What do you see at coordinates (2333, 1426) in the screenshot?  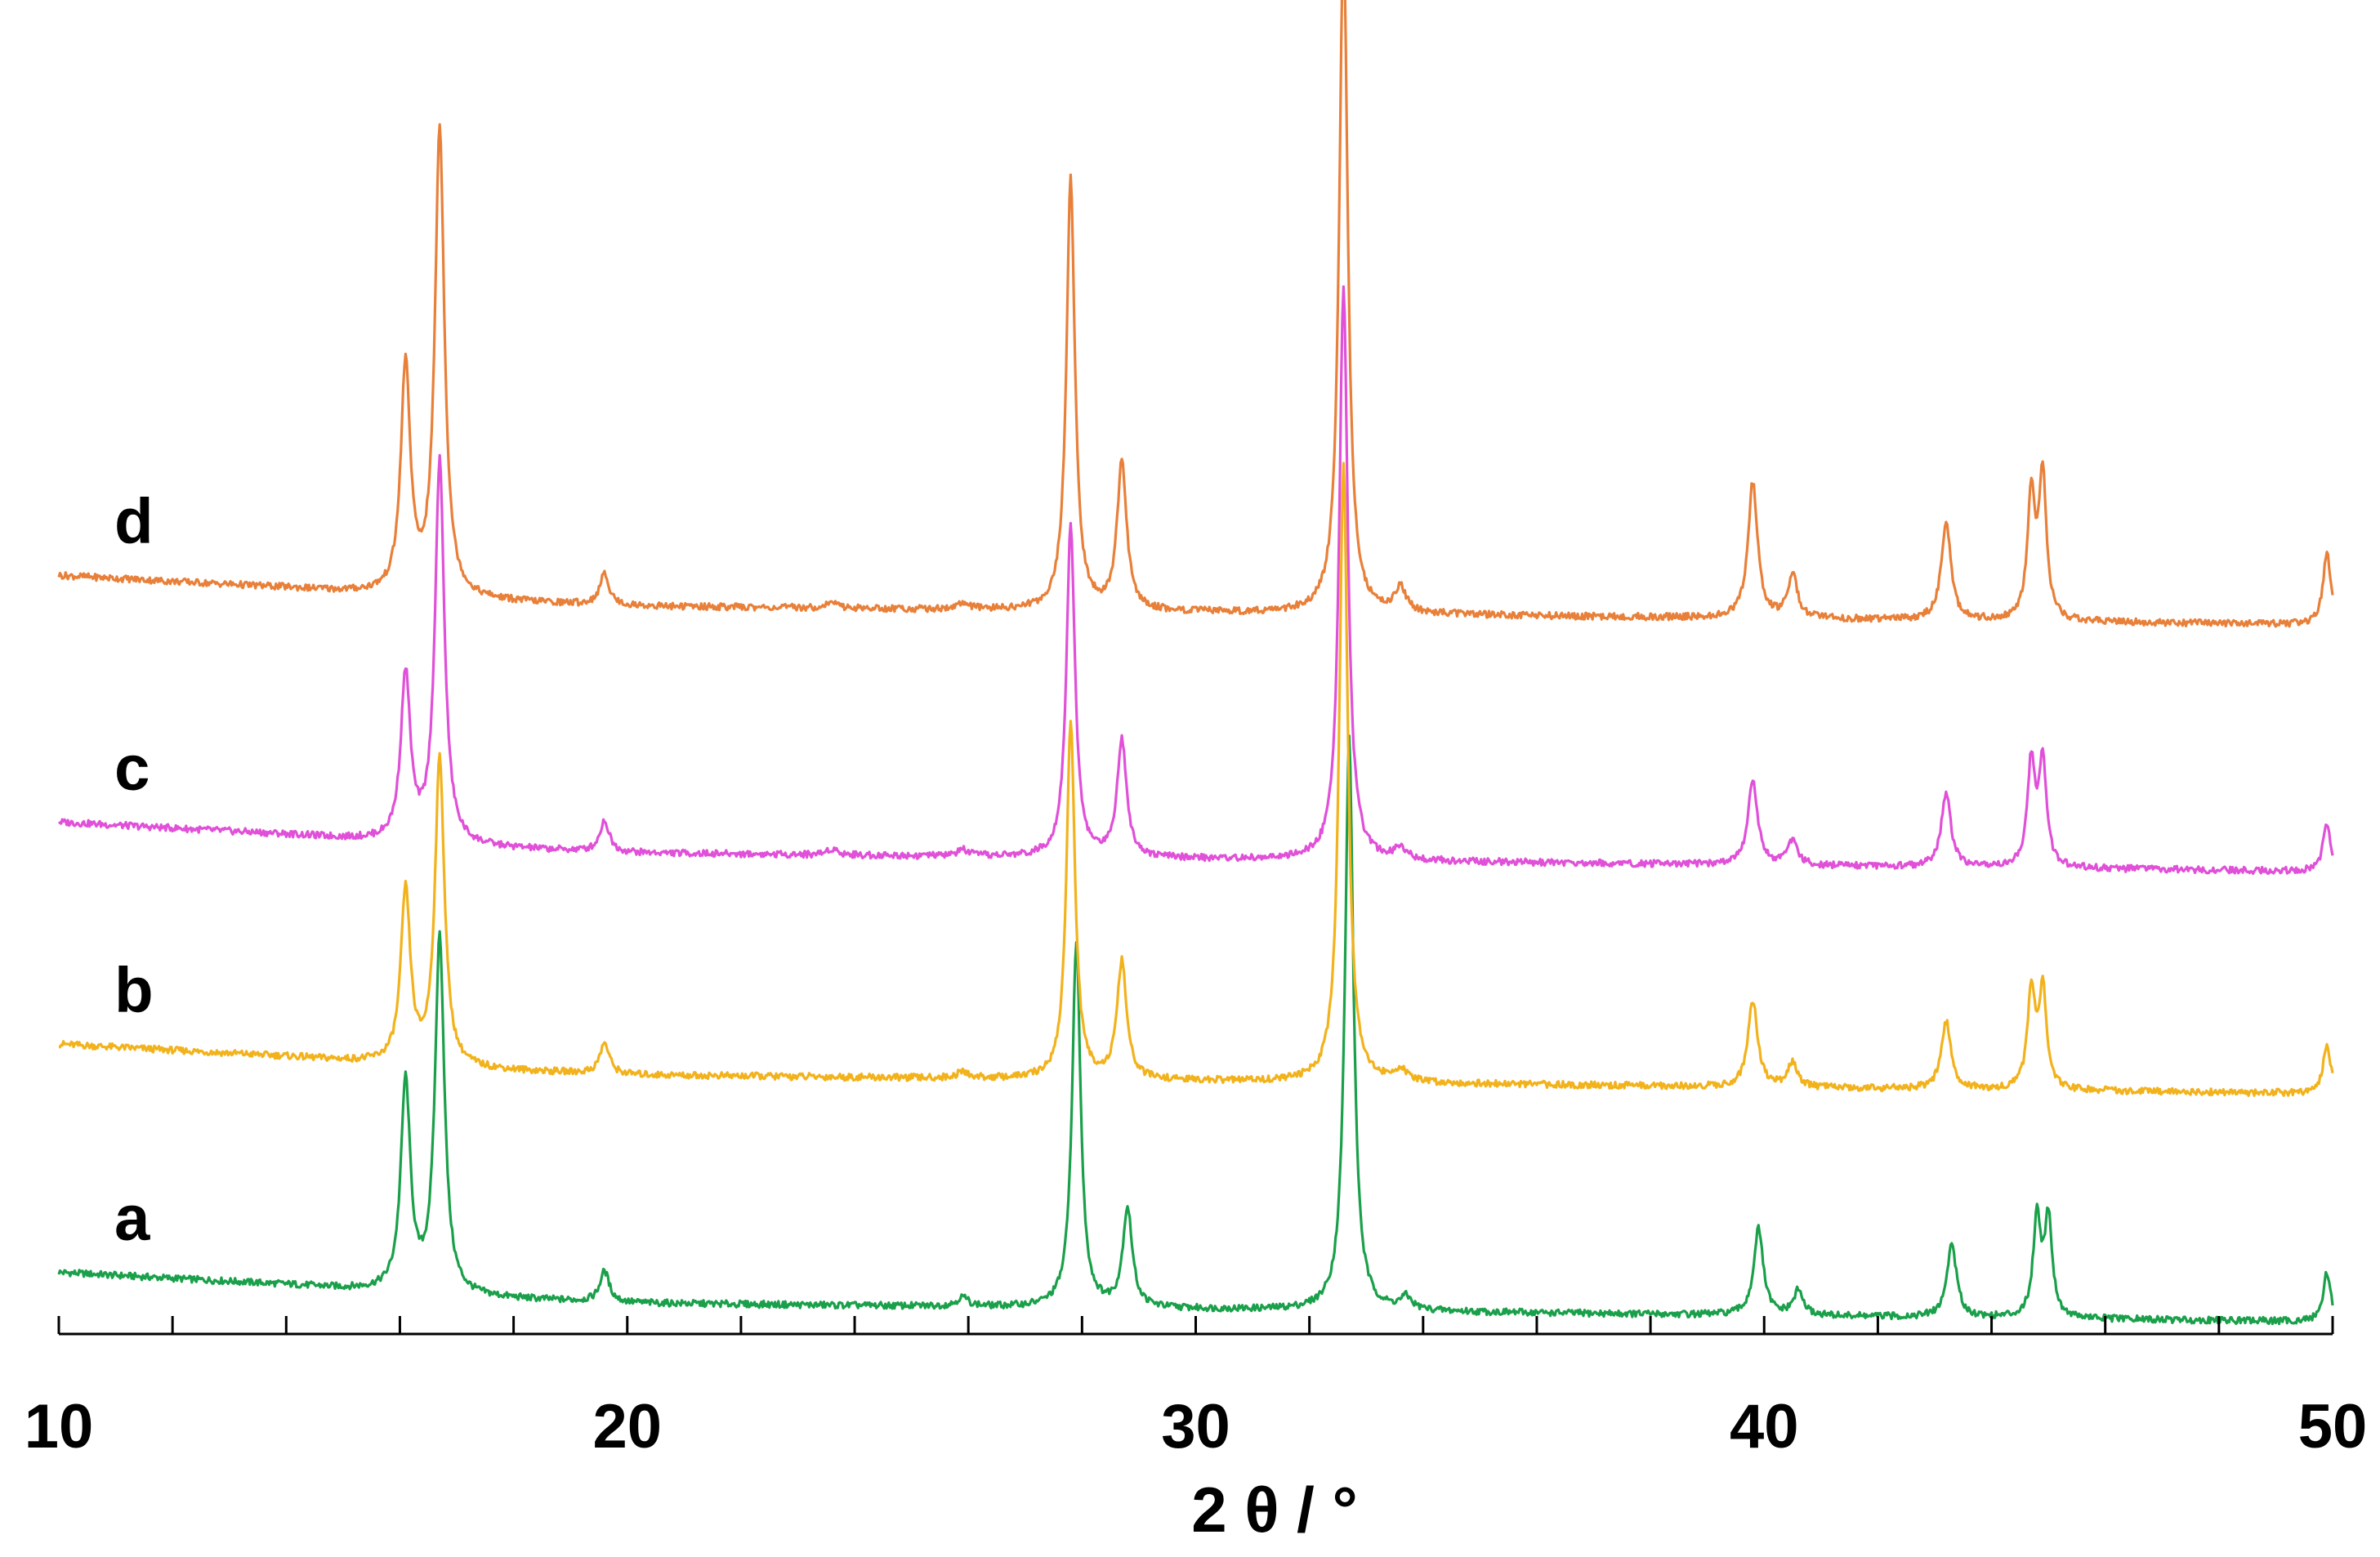 I see `x-tick-label: 50` at bounding box center [2333, 1426].